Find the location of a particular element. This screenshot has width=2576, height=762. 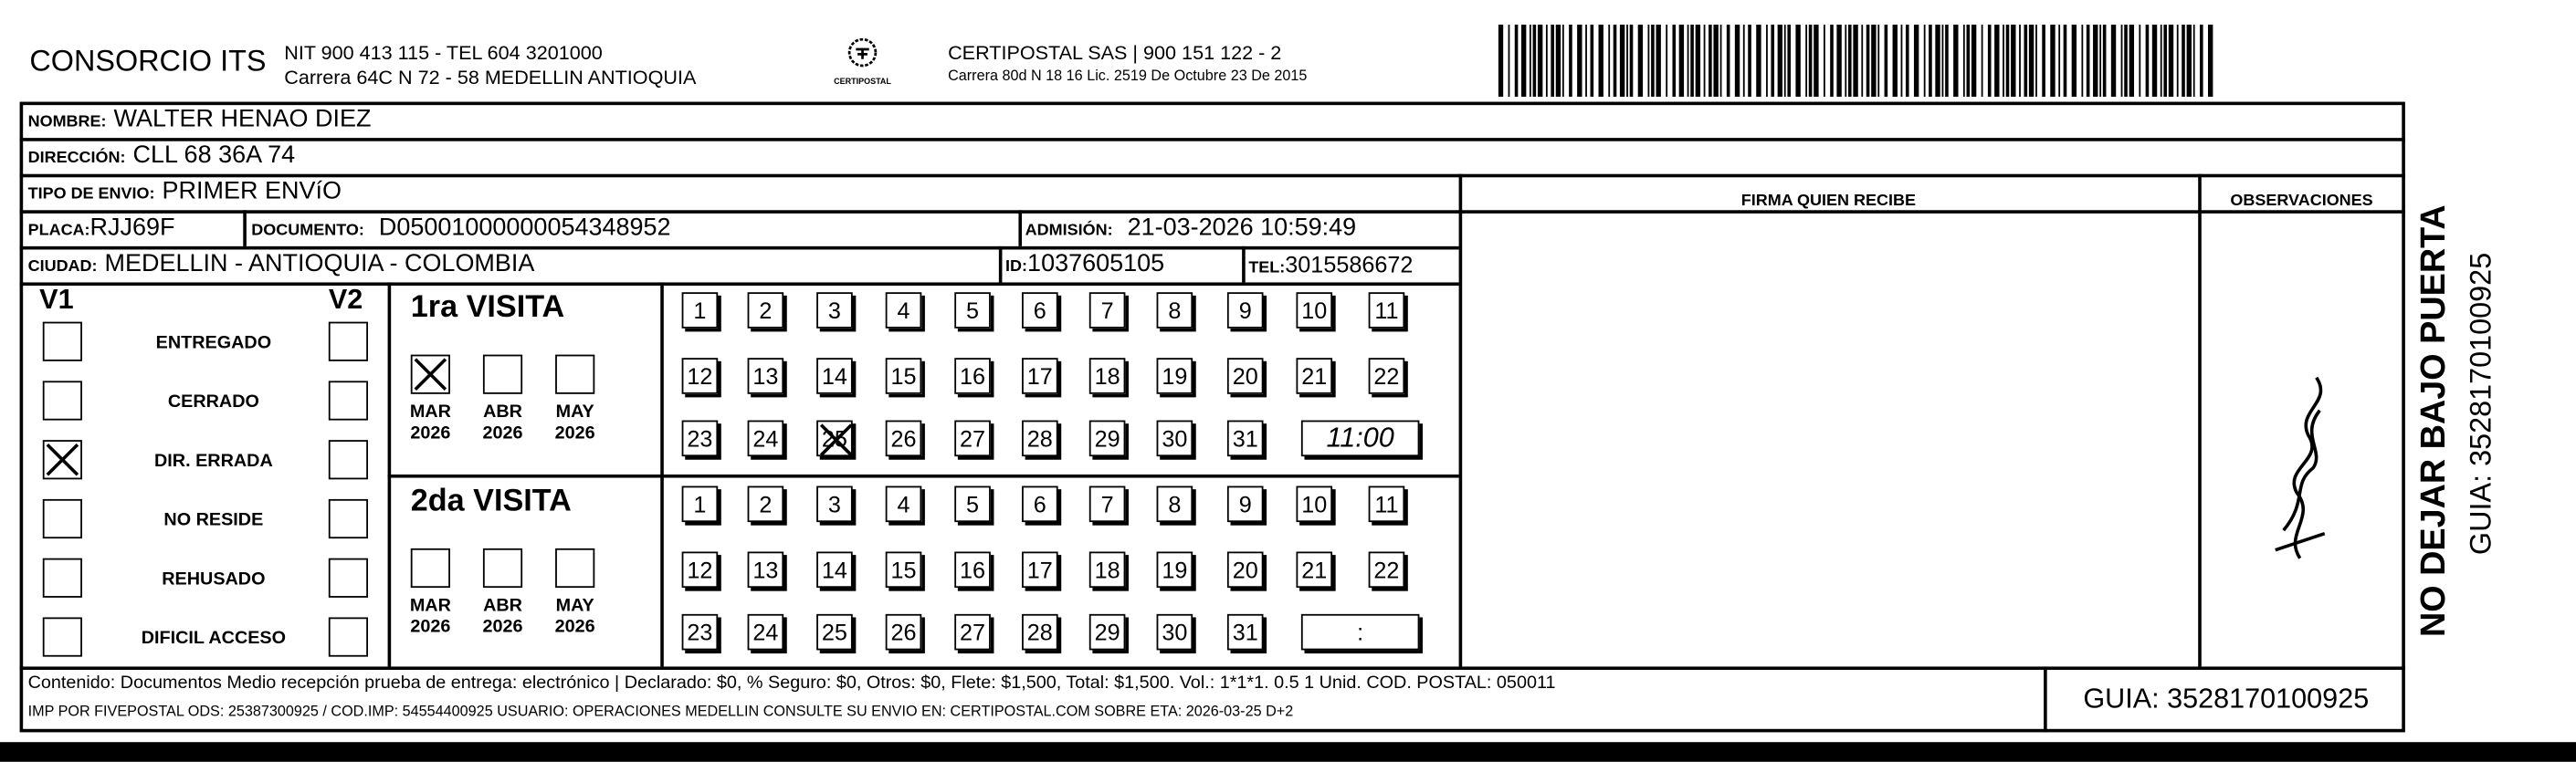

id-field: ID:1037605105 is located at coordinates (1084, 263).